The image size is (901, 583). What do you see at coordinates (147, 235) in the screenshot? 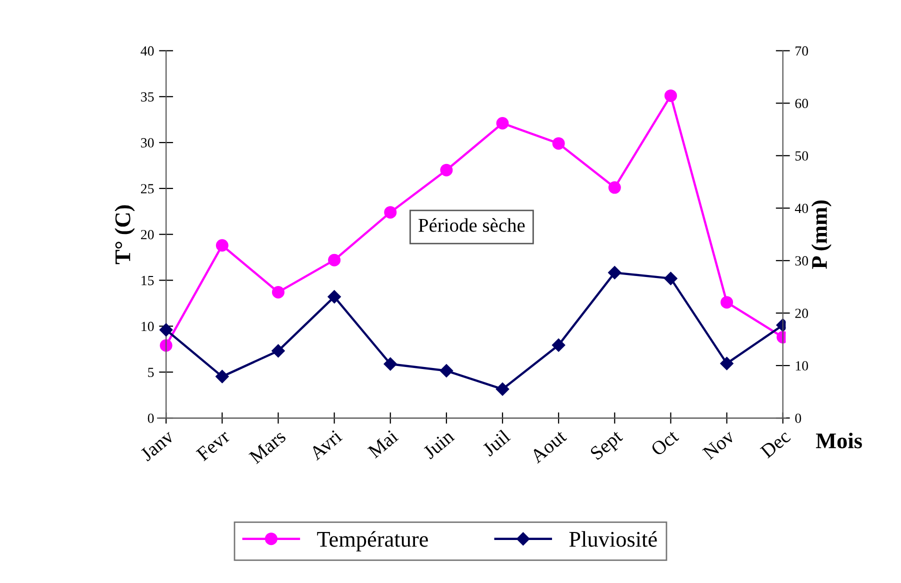
I see `y-tick-label: 20` at bounding box center [147, 235].